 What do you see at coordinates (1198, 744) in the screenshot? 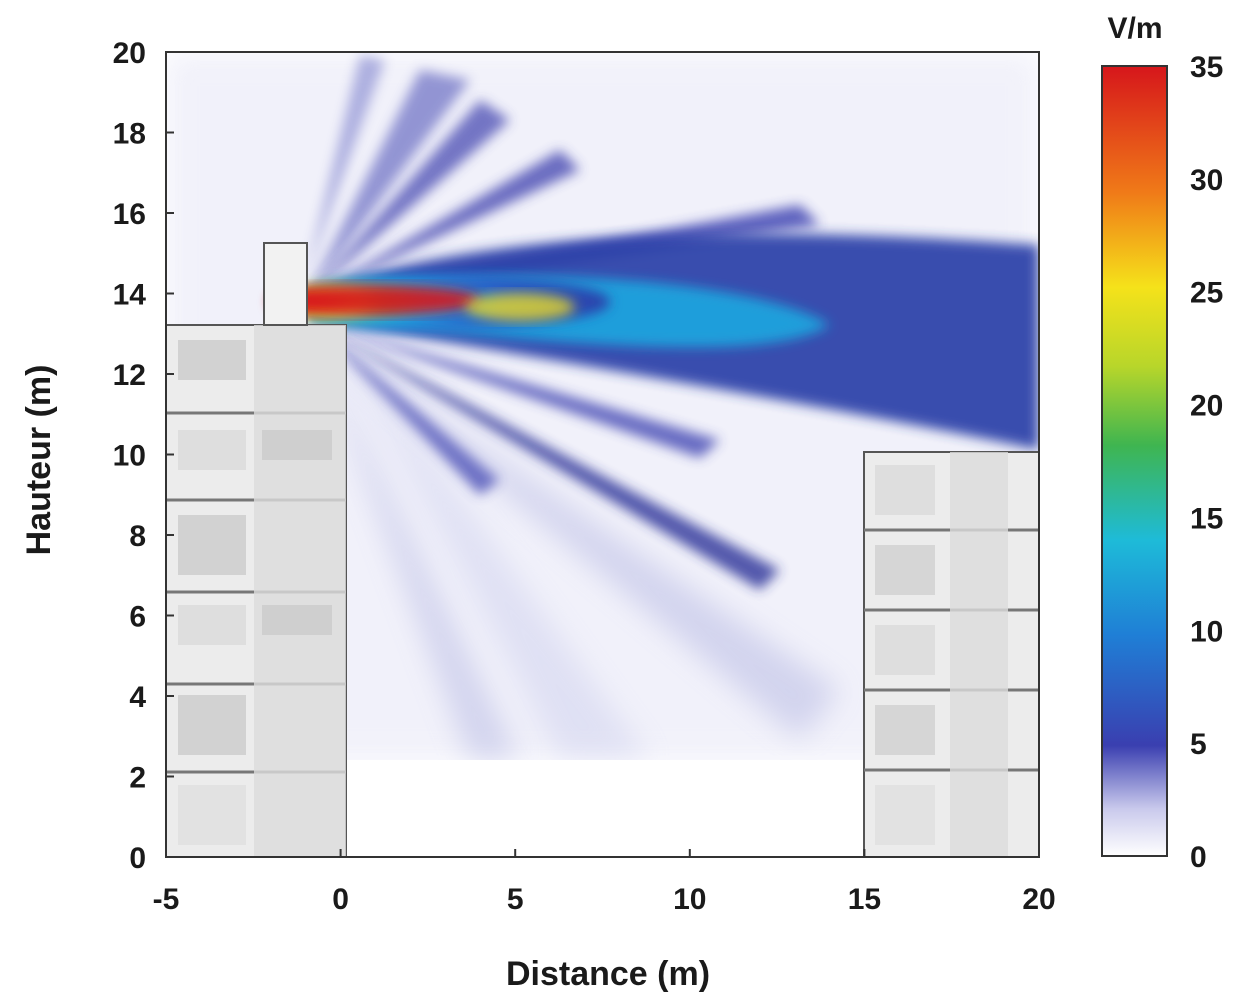
I see `colorbar-tick-label: 5` at bounding box center [1198, 744].